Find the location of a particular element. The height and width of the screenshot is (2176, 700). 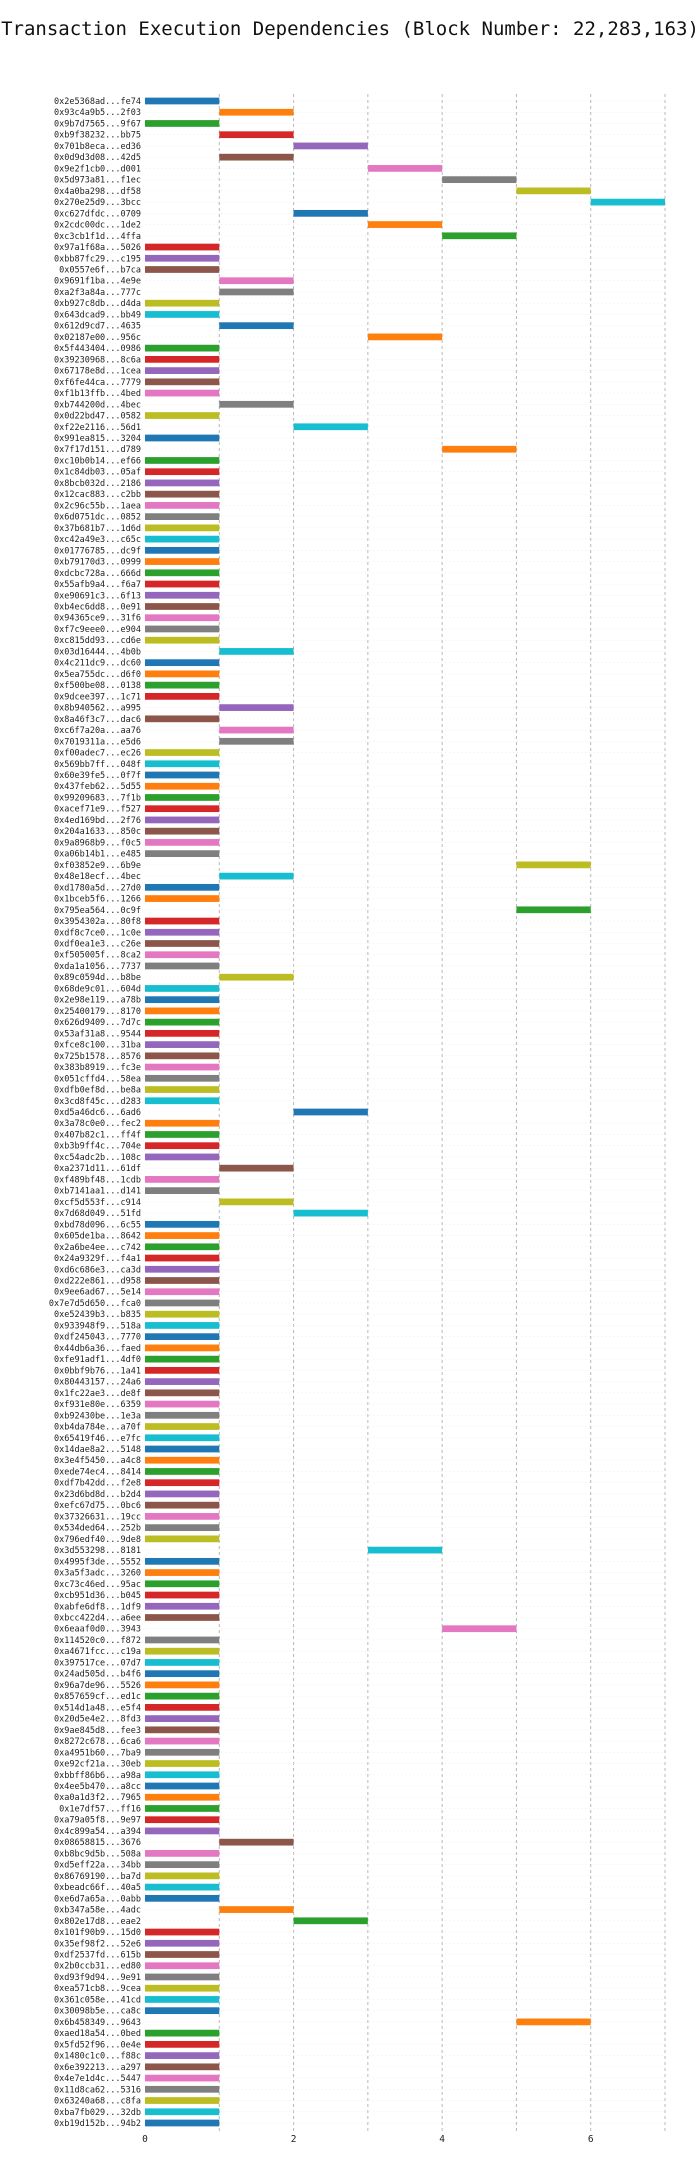

transaction-label: 0xa4671fcc...c19a is located at coordinates (97, 1652).